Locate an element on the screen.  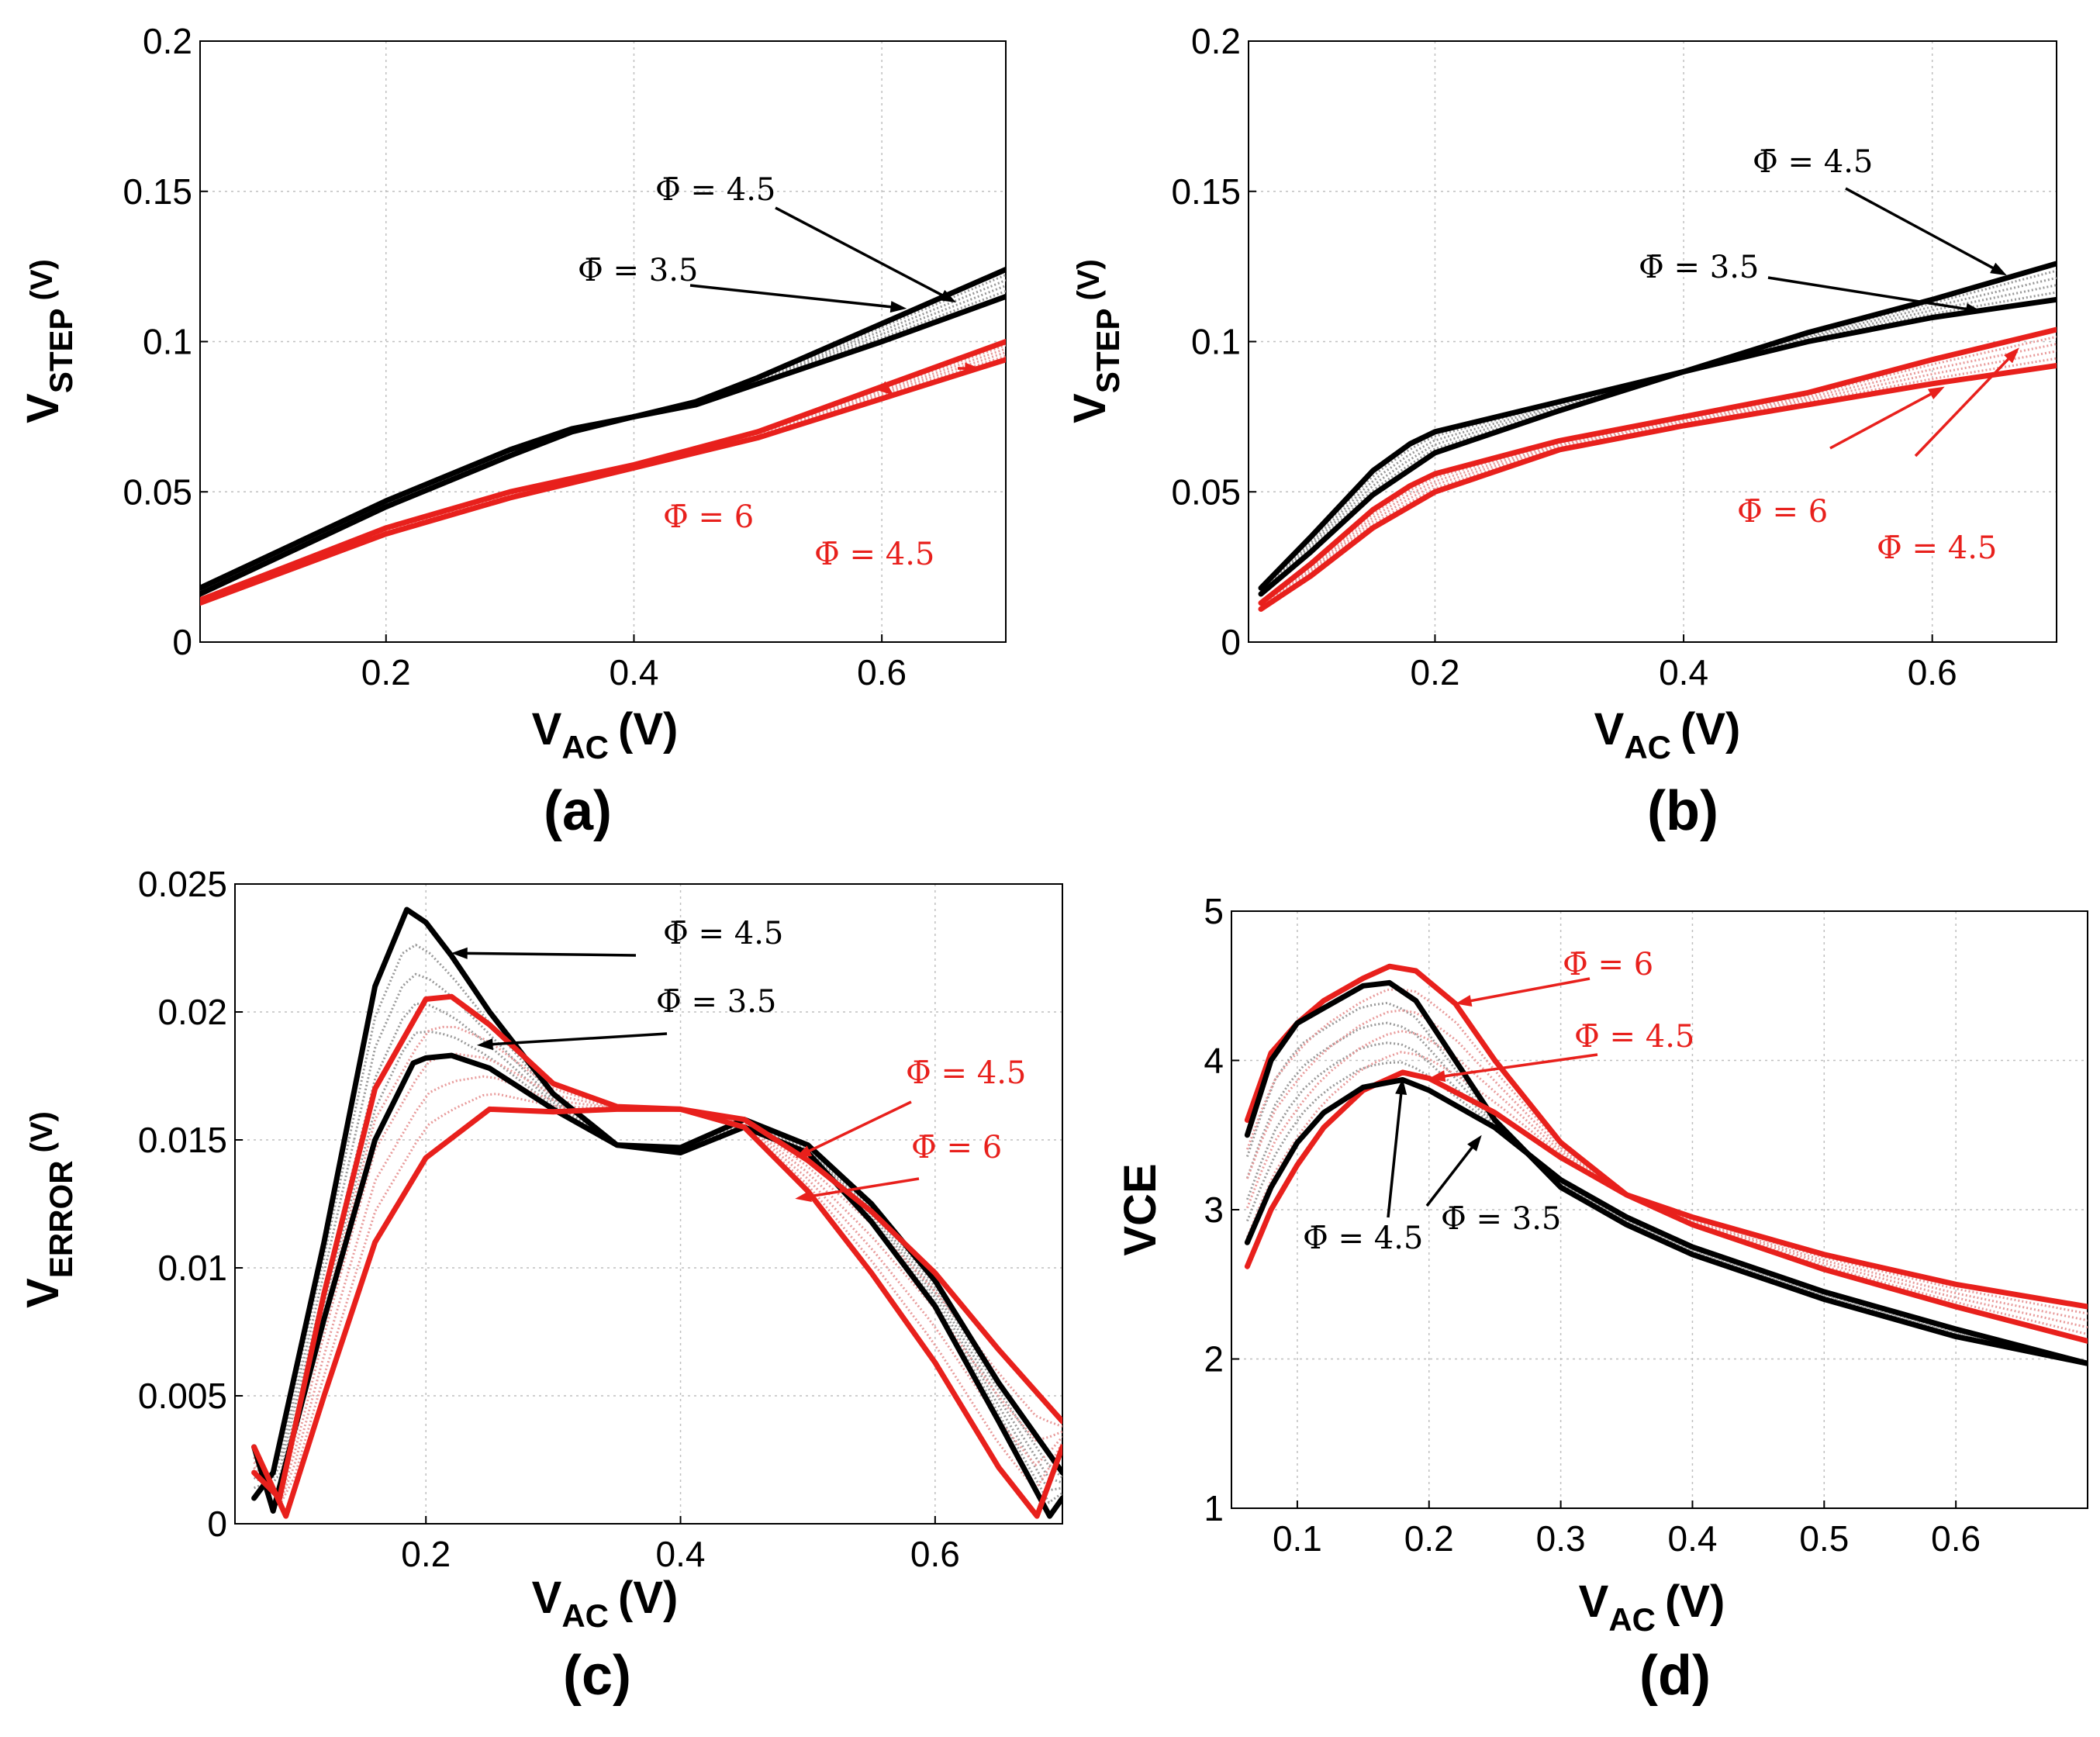
y-axis-label: VCE is located at coordinates (1140, 1209).